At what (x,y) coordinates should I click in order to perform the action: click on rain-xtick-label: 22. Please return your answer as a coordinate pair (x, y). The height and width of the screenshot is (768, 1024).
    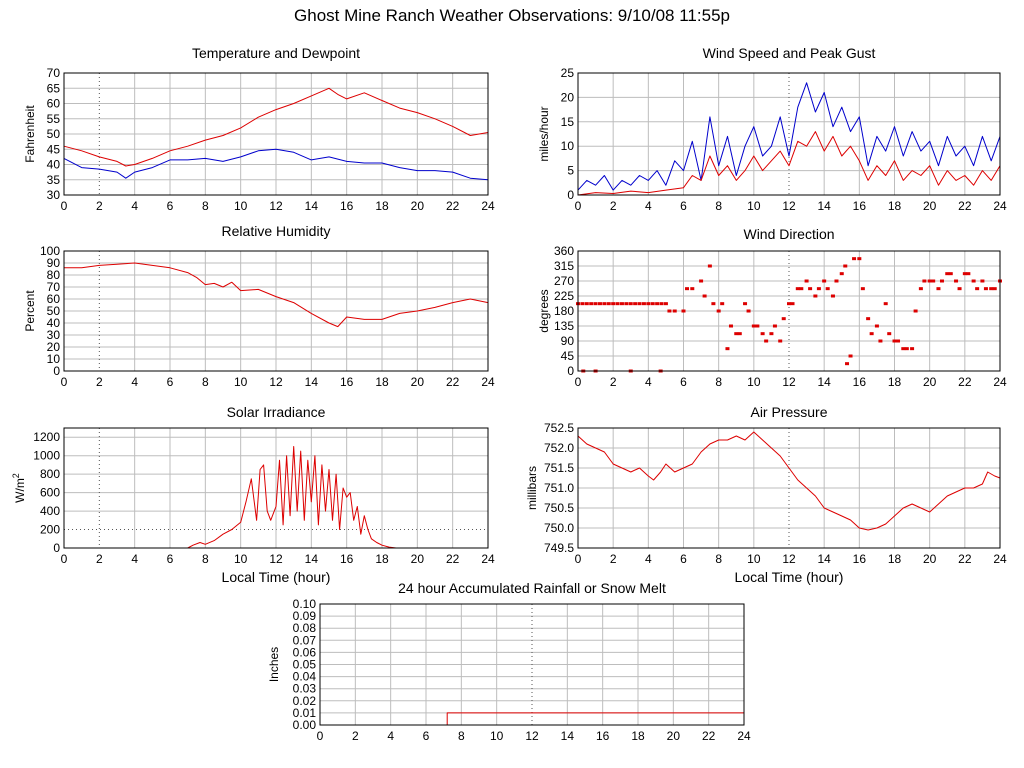
    Looking at the image, I should click on (709, 736).